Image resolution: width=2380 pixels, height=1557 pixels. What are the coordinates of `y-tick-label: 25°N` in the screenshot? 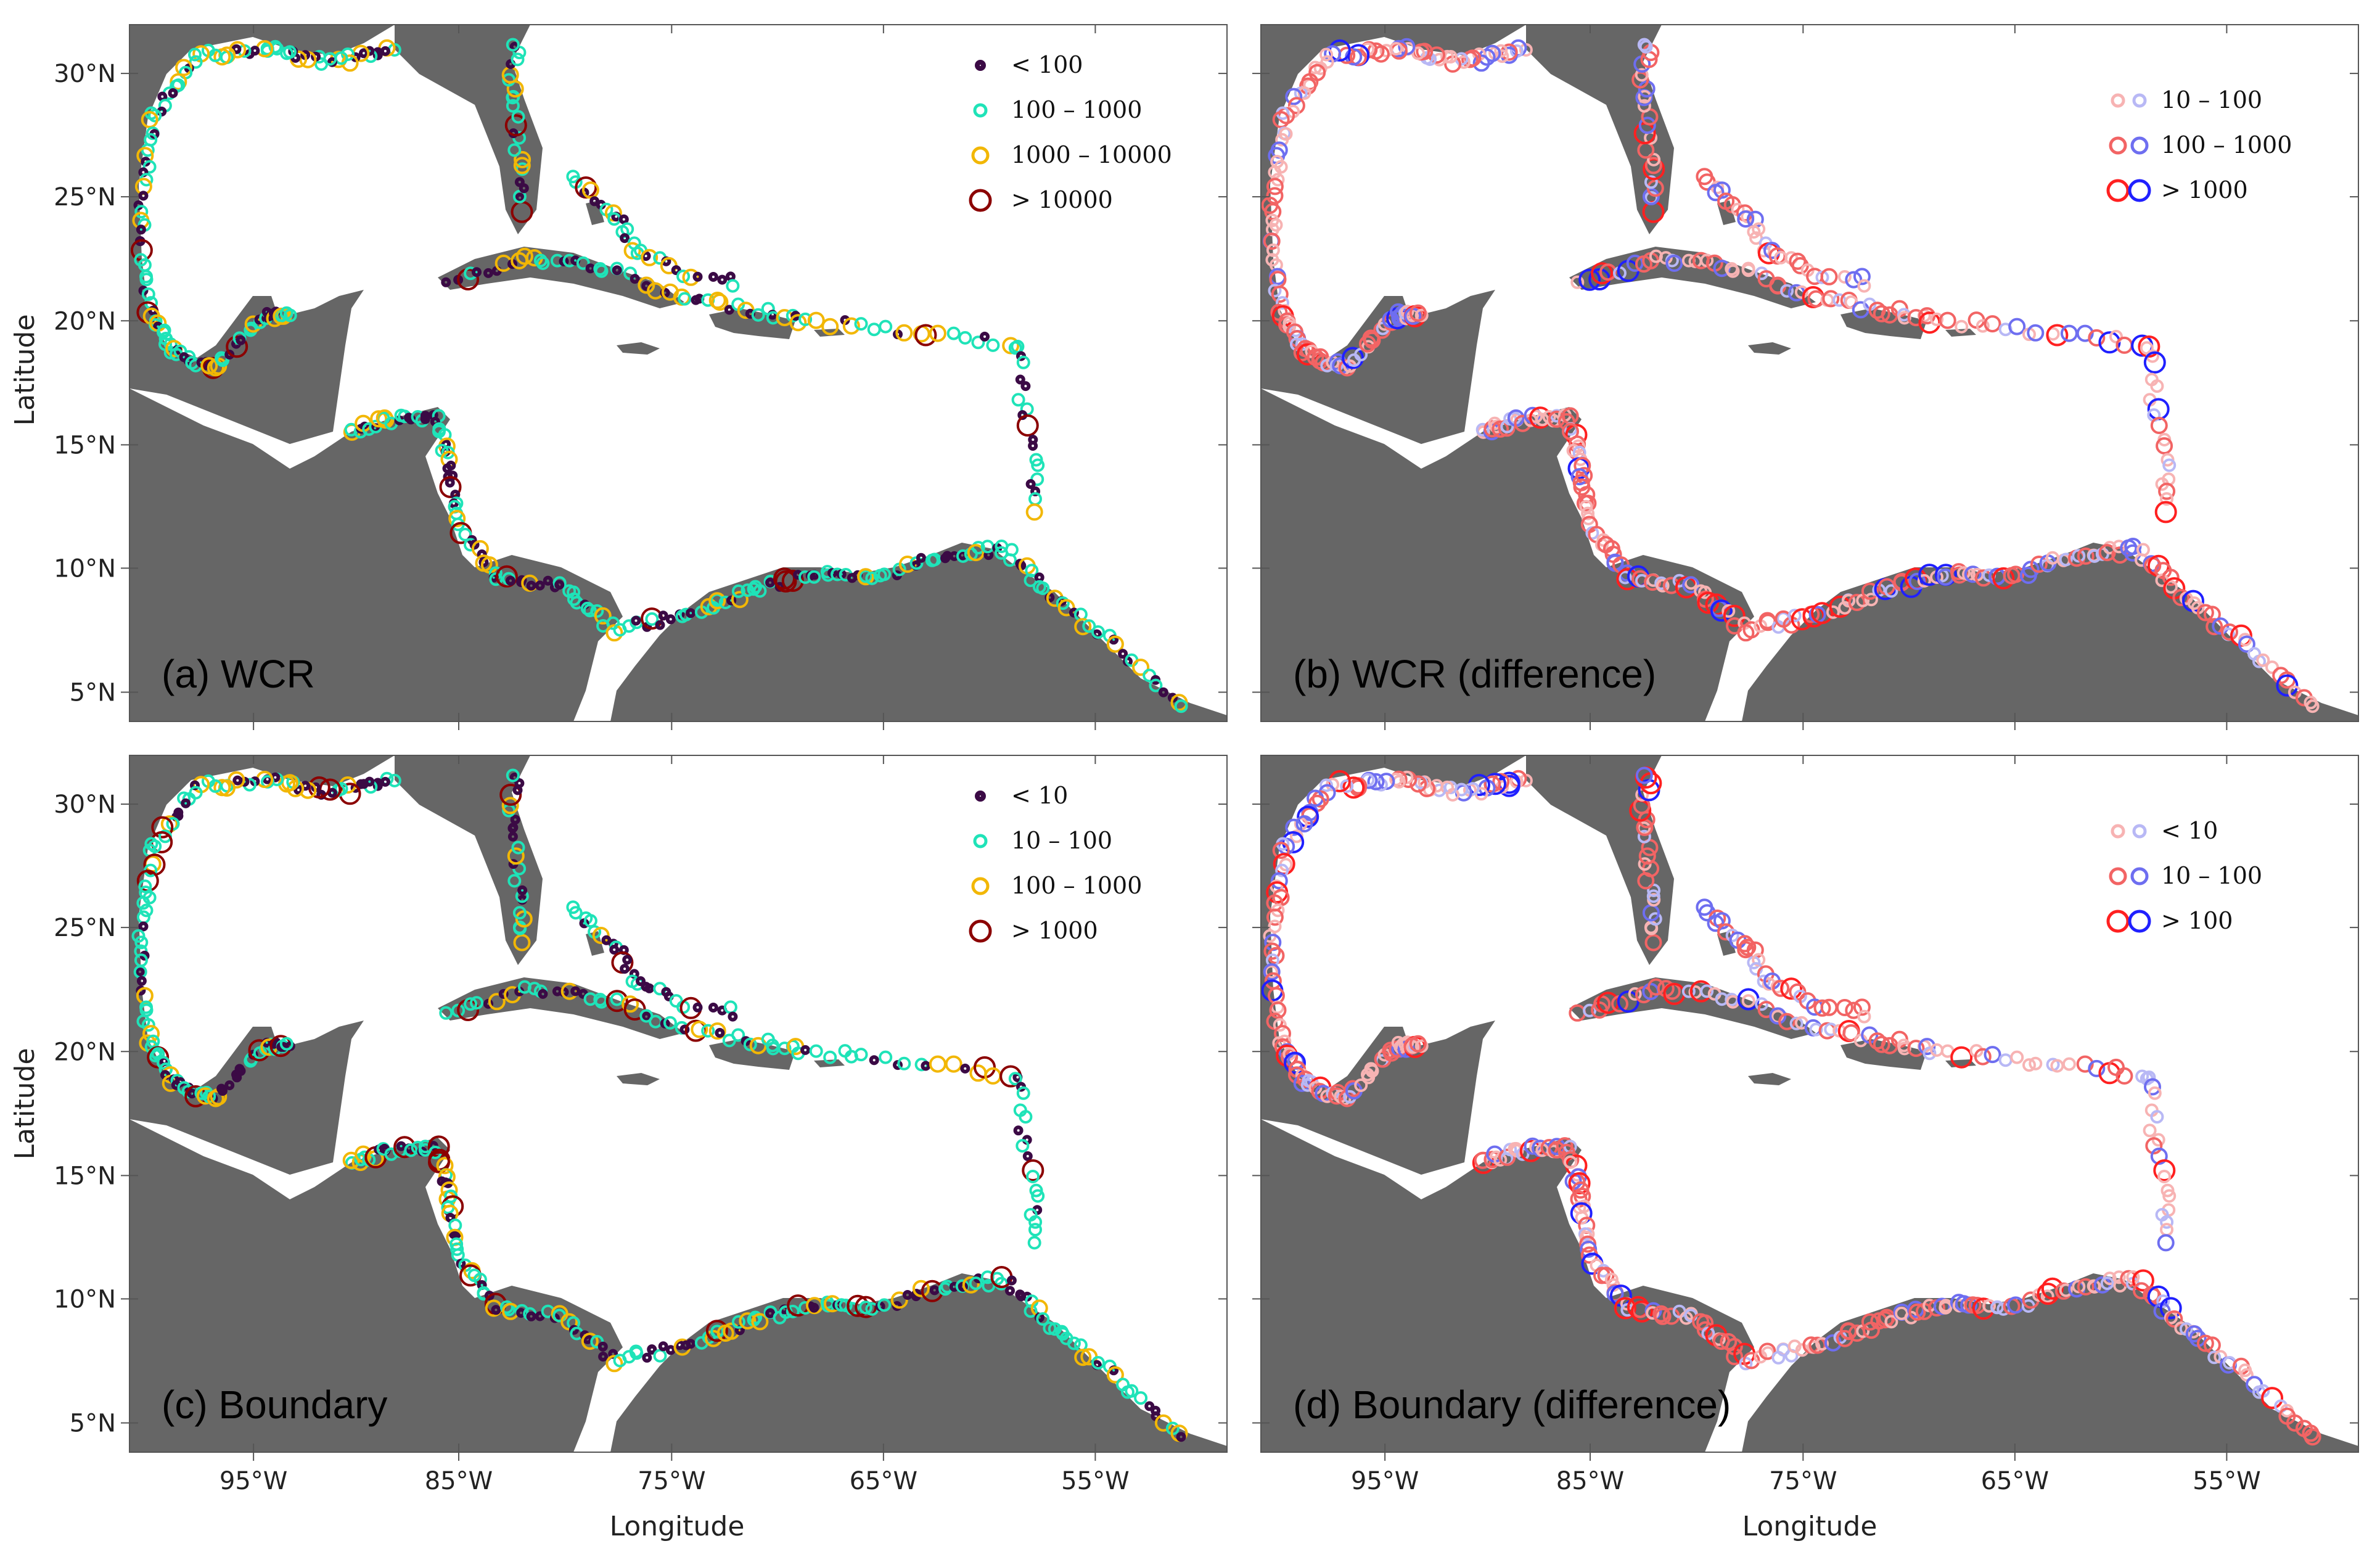 It's located at (85, 197).